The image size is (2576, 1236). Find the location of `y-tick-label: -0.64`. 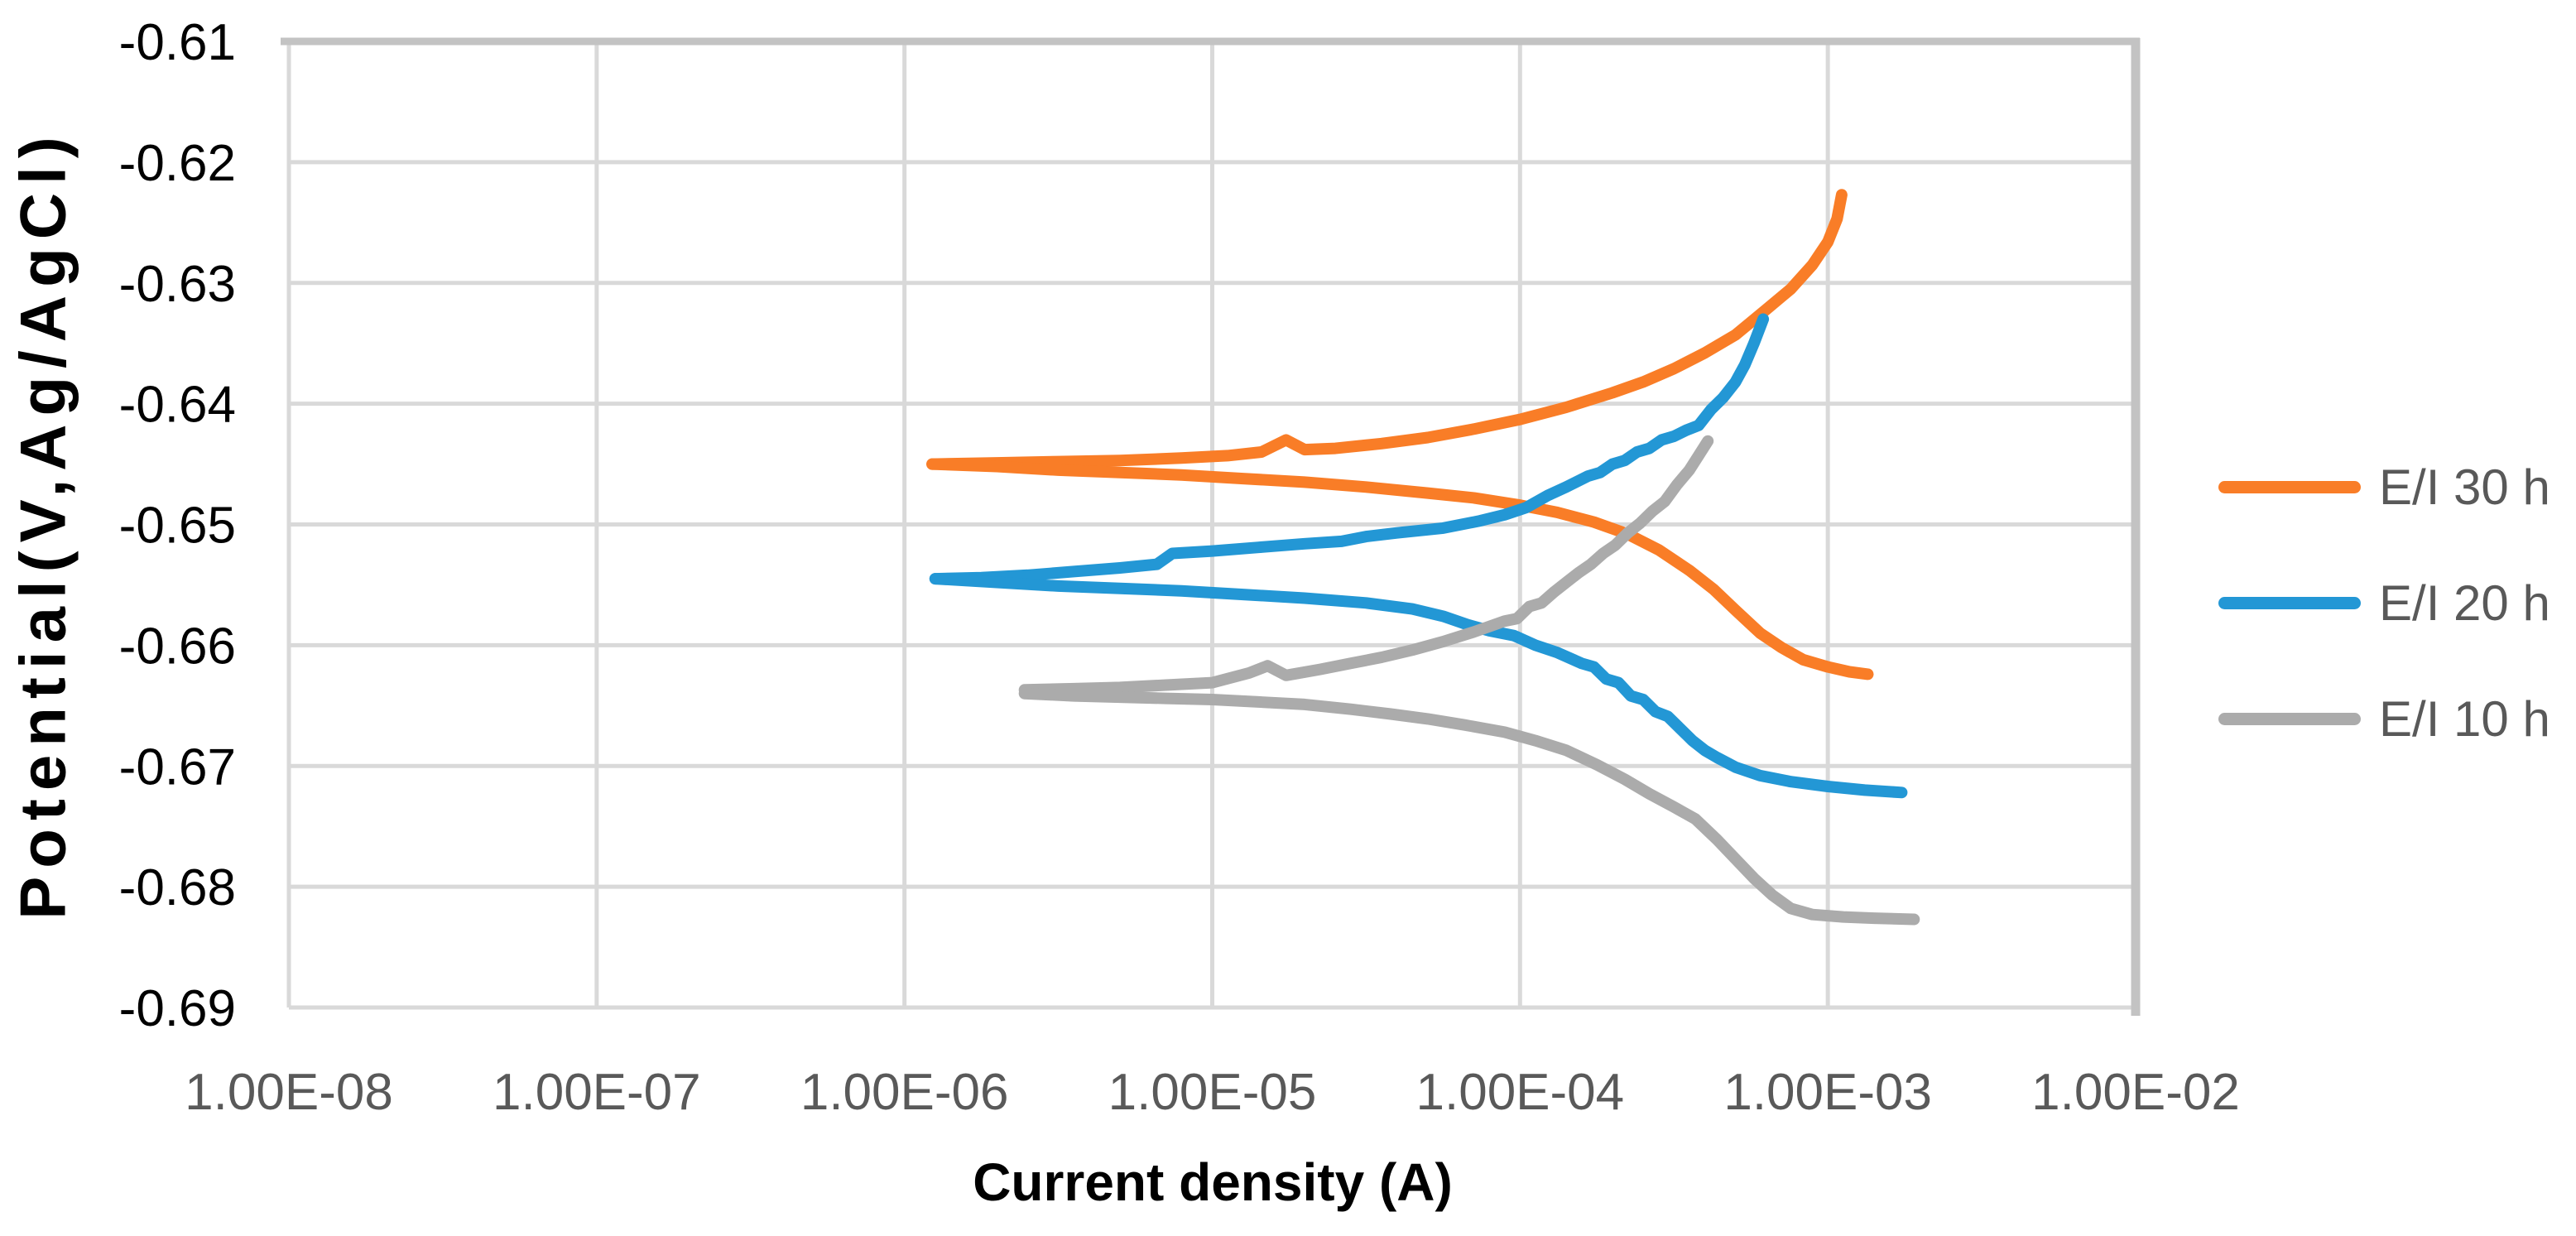

y-tick-label: -0.64 is located at coordinates (177, 405).